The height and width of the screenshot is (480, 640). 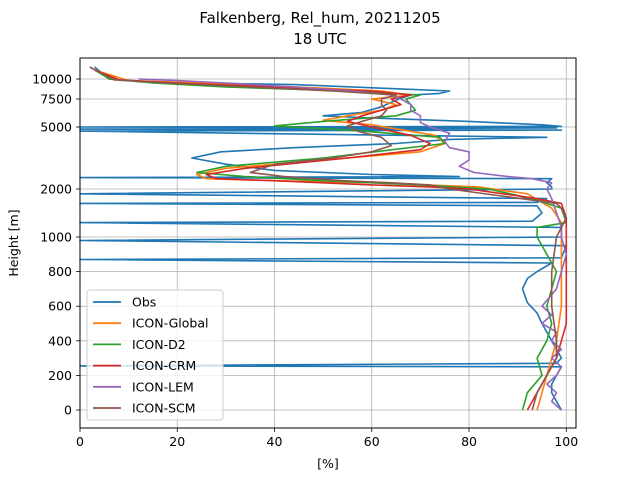 What do you see at coordinates (469, 441) in the screenshot?
I see `x-tick-label: 80` at bounding box center [469, 441].